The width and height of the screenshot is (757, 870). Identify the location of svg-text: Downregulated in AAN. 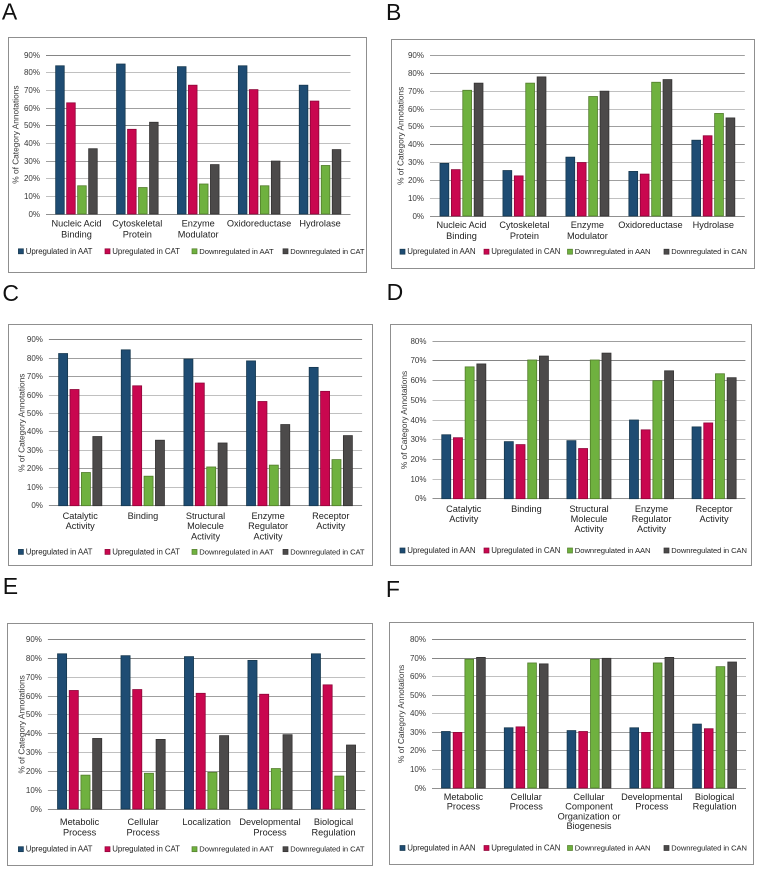
(613, 550).